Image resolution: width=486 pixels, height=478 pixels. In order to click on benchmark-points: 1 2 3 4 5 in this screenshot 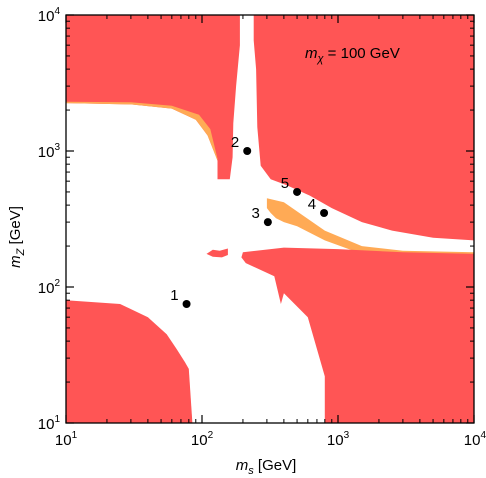, I will do `click(249, 221)`.